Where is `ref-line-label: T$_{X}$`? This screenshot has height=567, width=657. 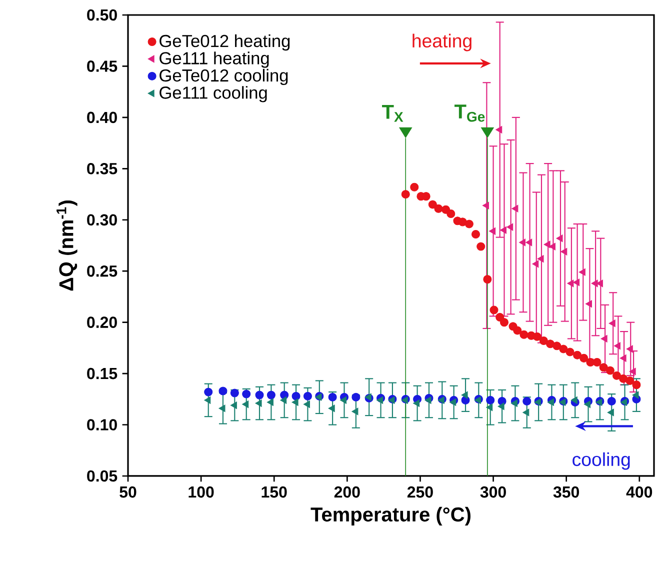 ref-line-label: T$_{X}$ is located at coordinates (393, 113).